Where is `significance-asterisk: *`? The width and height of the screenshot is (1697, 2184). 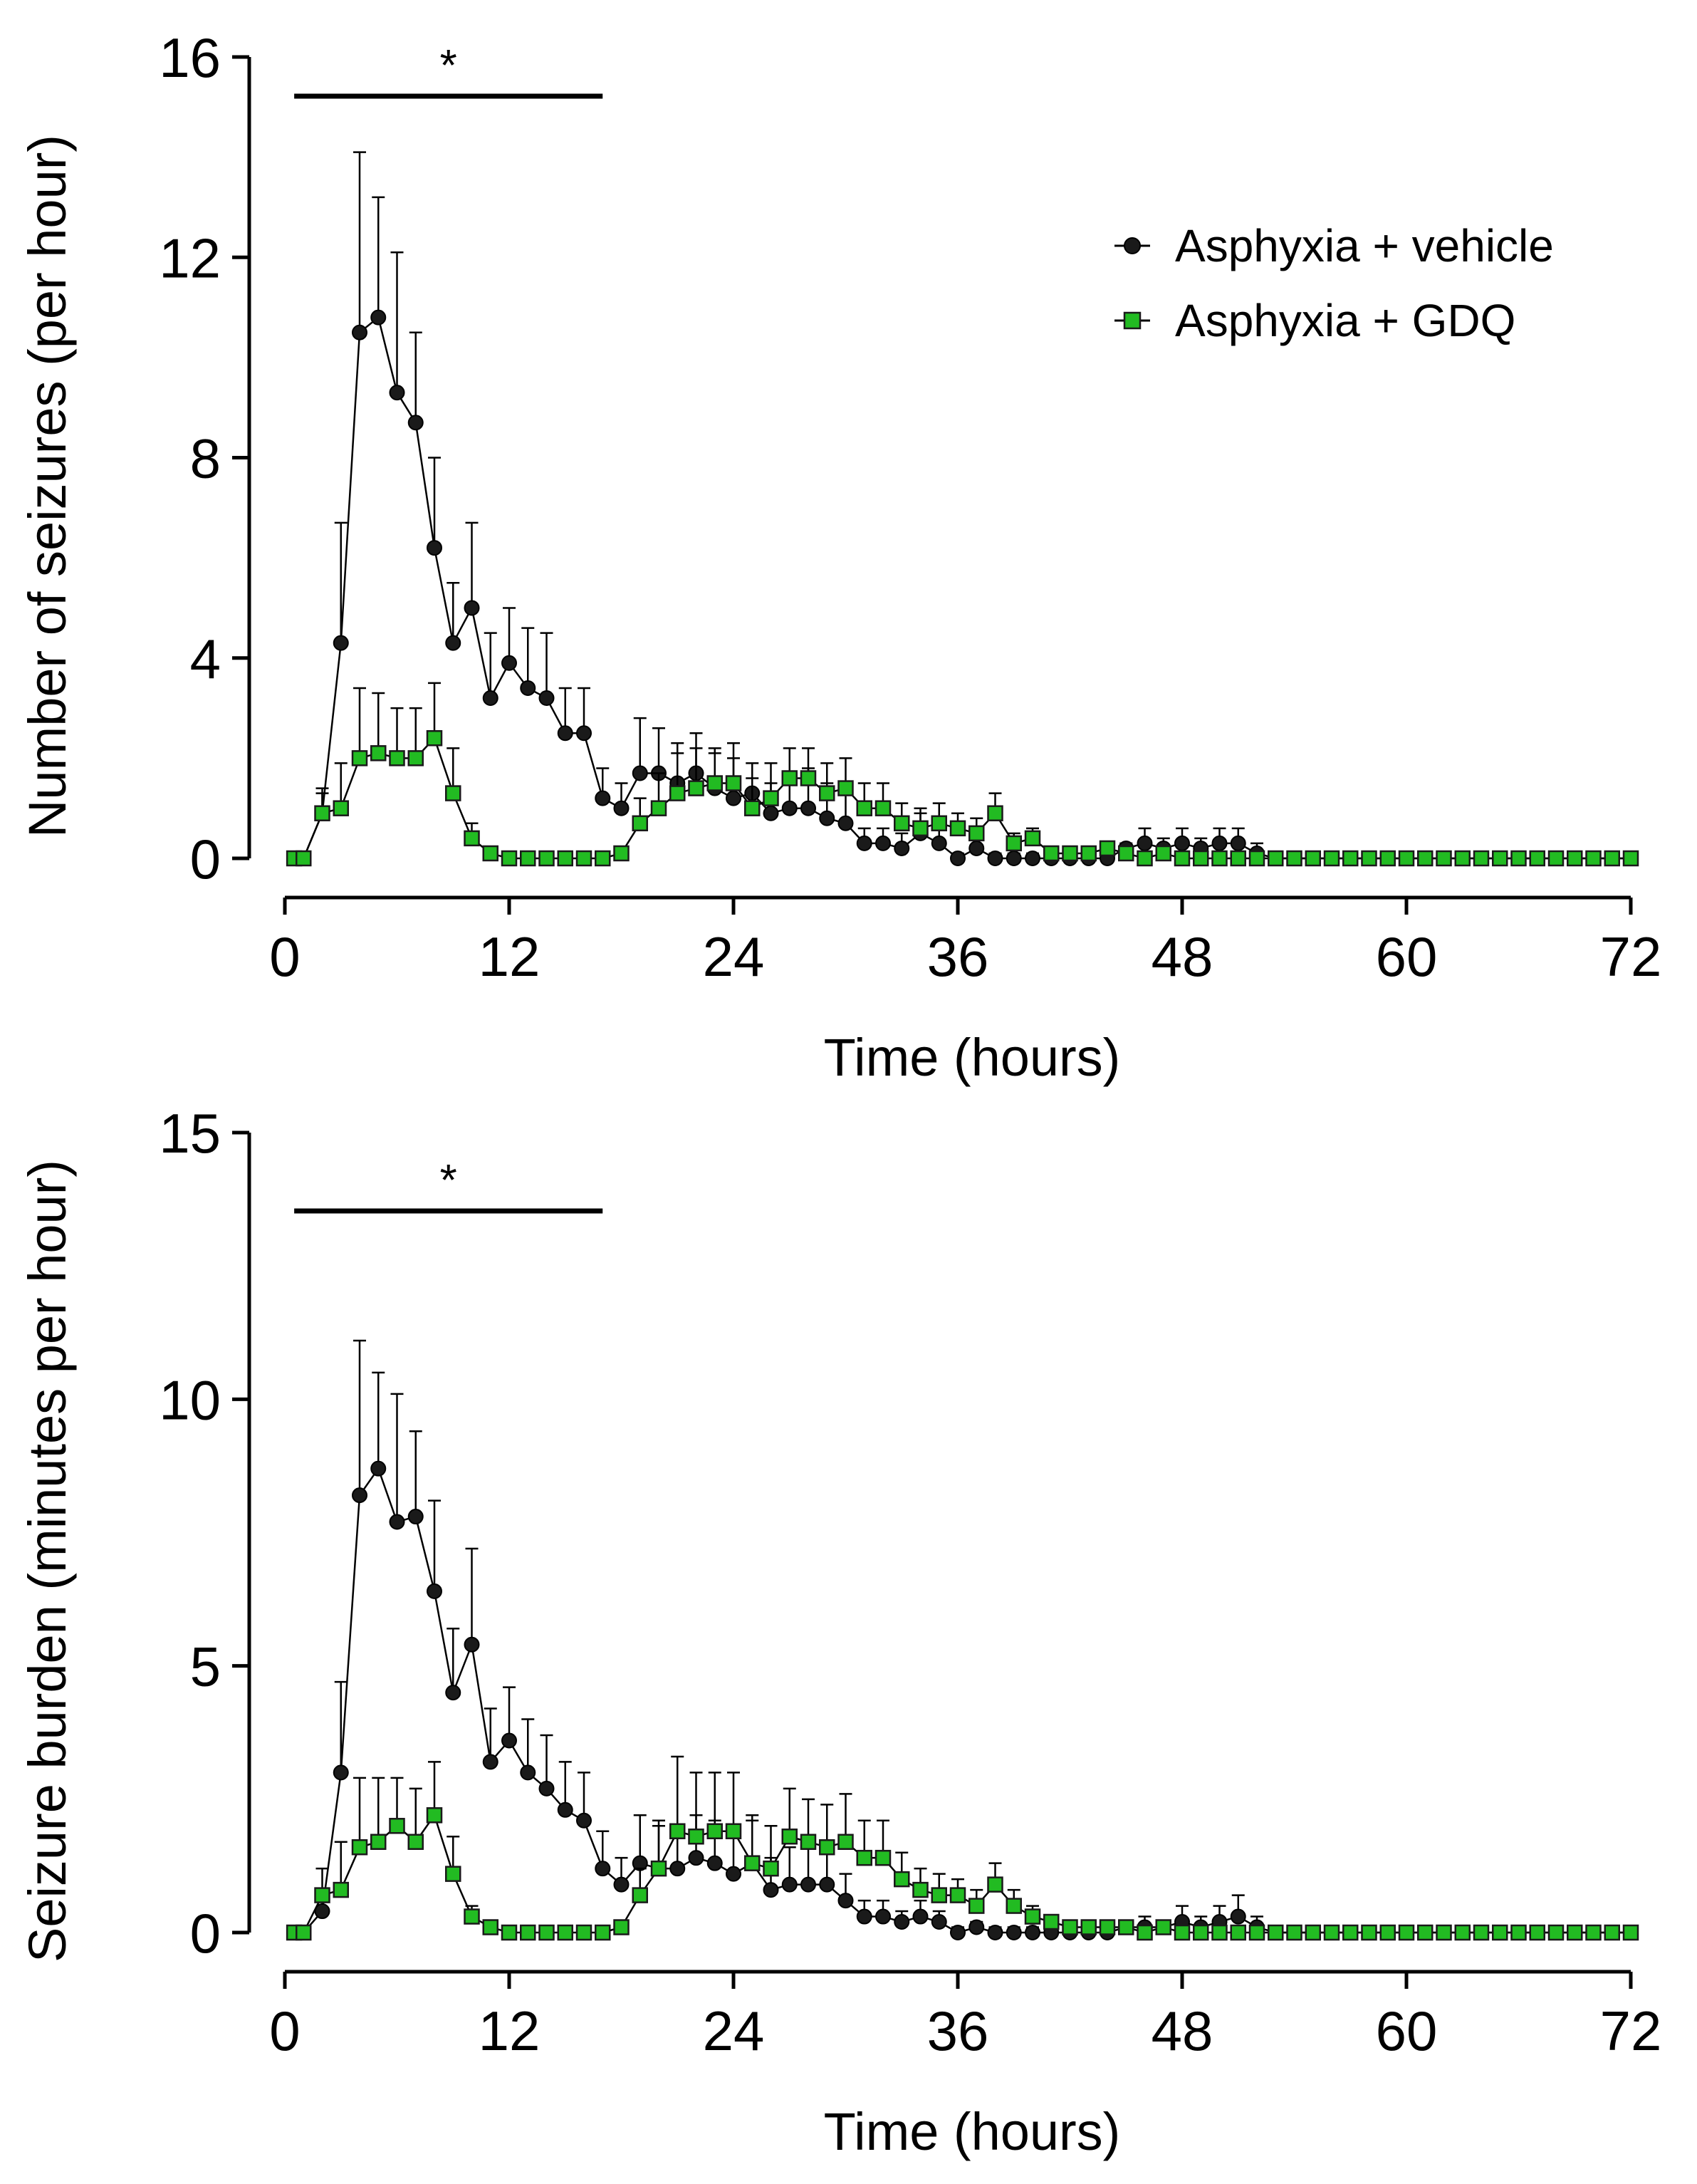 significance-asterisk: * is located at coordinates (449, 65).